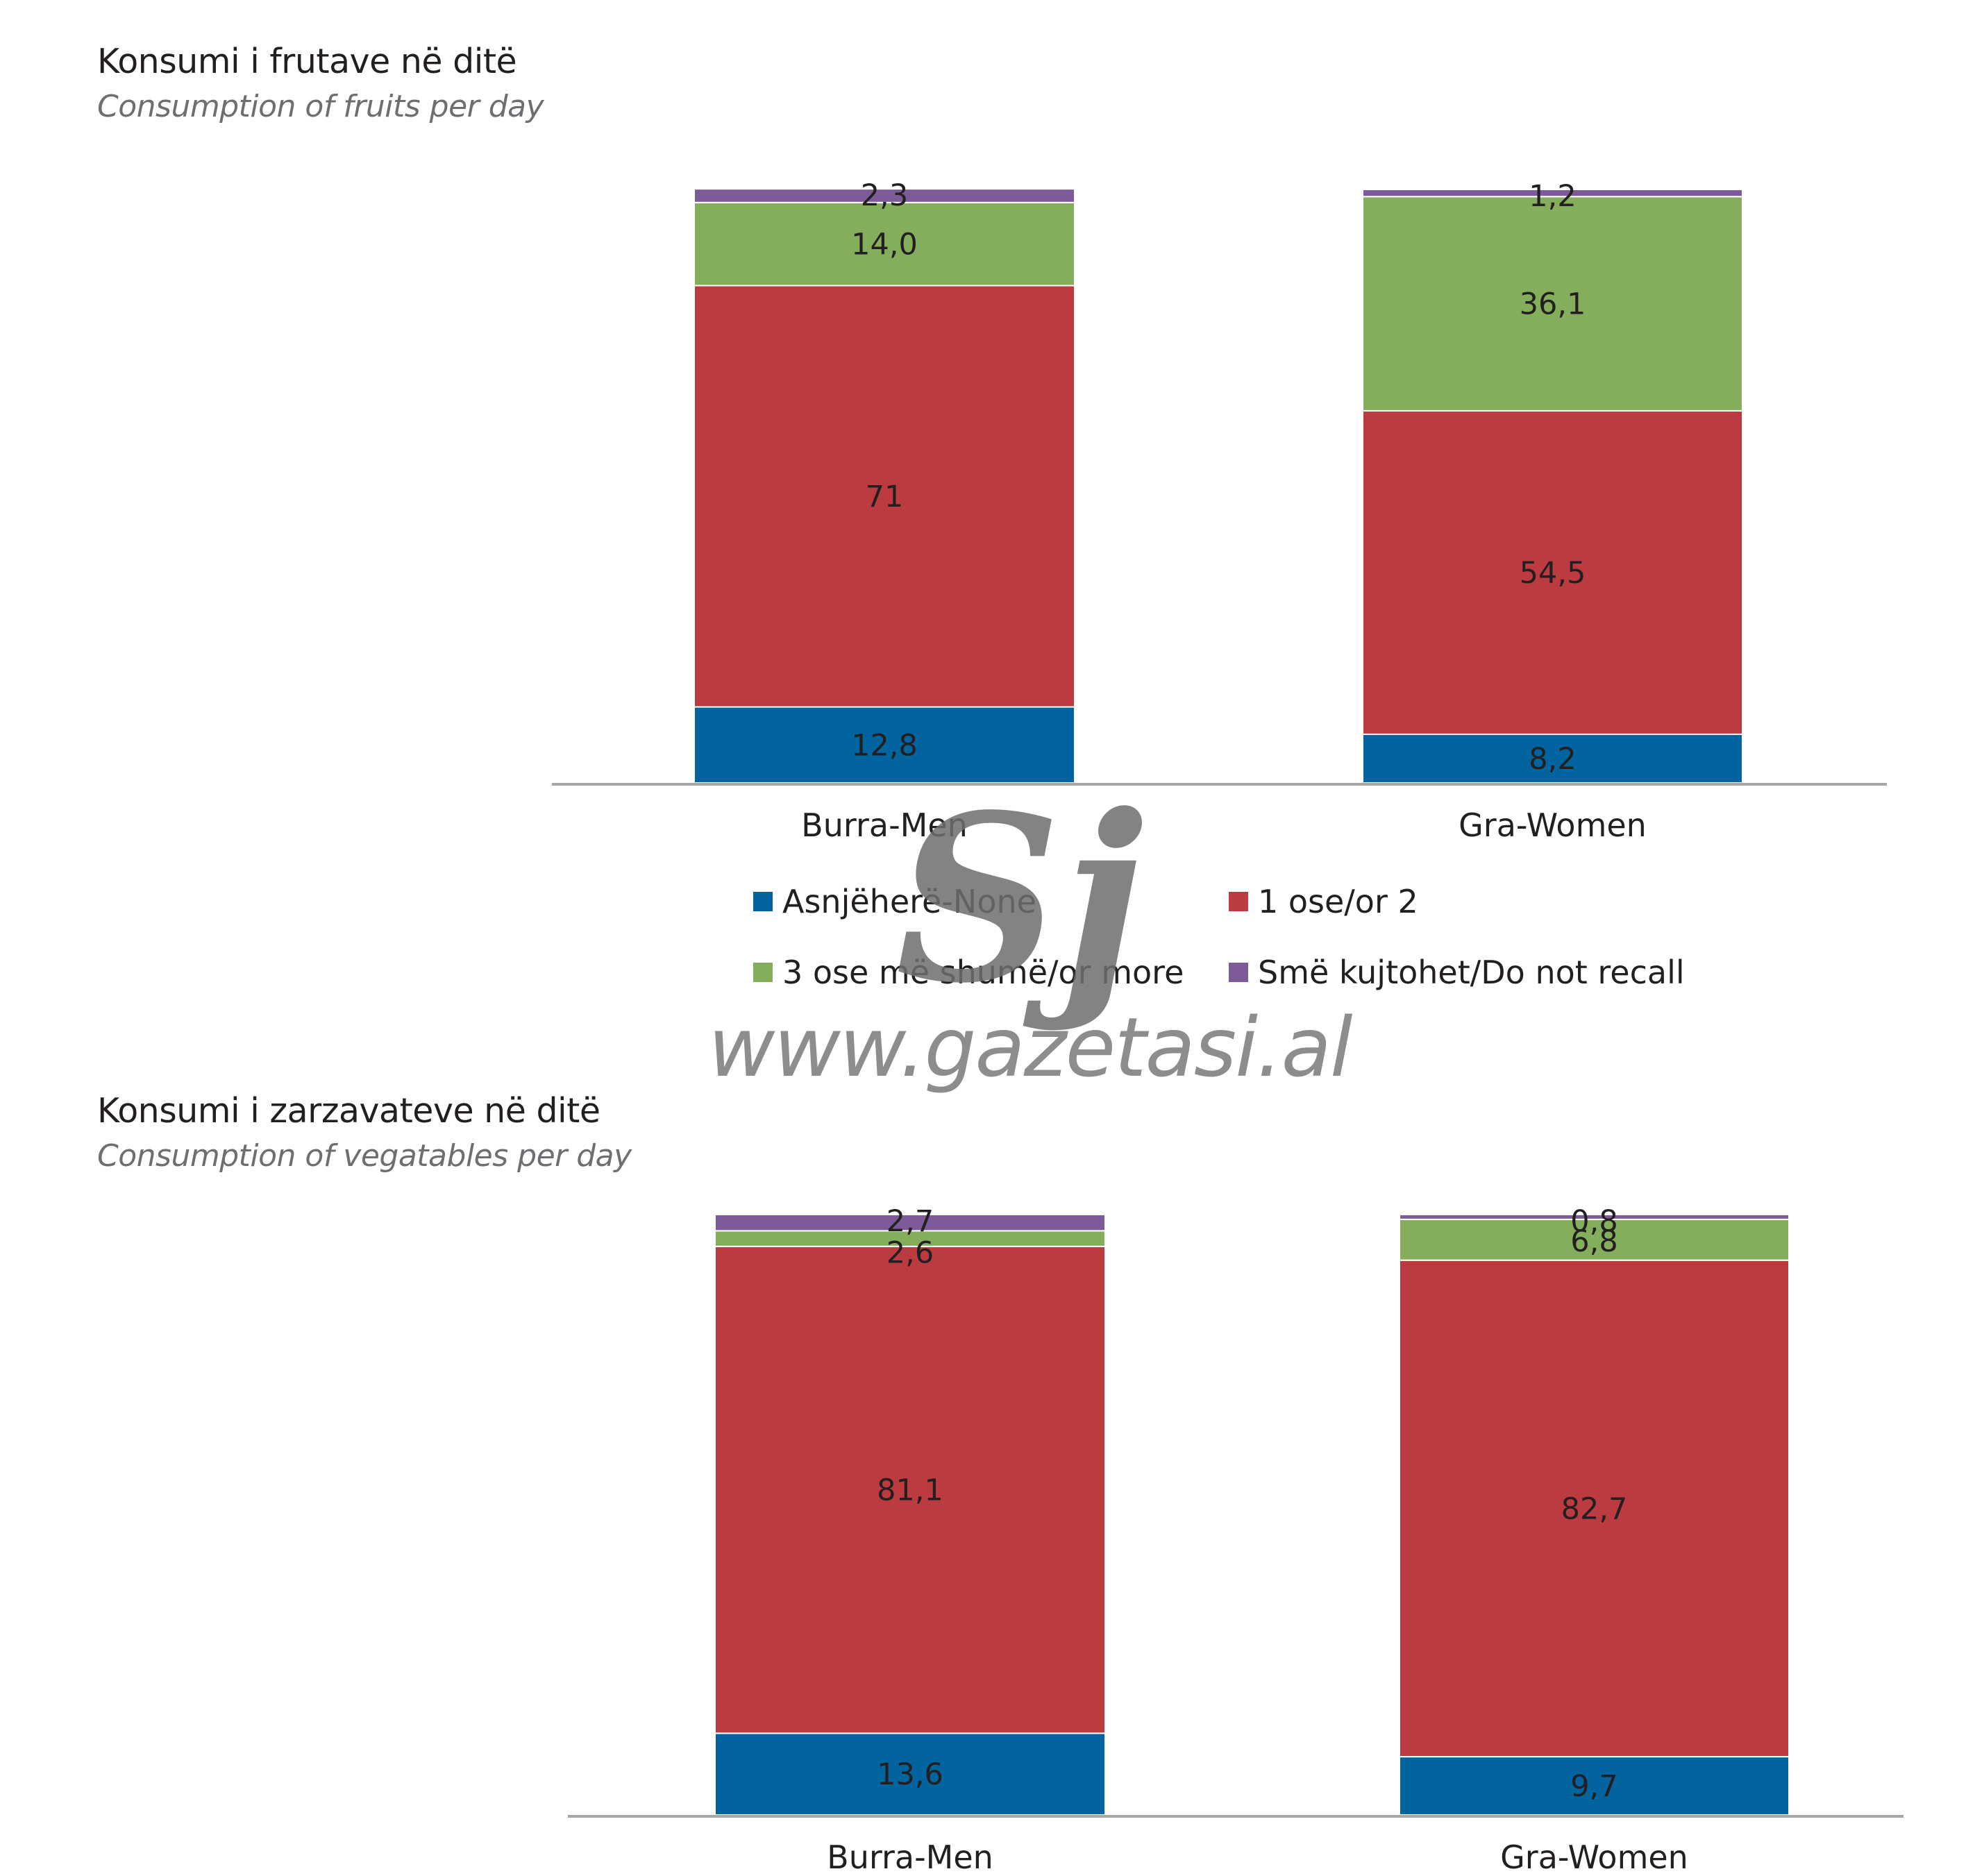  I want to click on legend-item-not-recall: Smë kujtohet/Do not recall, so click(1457, 972).